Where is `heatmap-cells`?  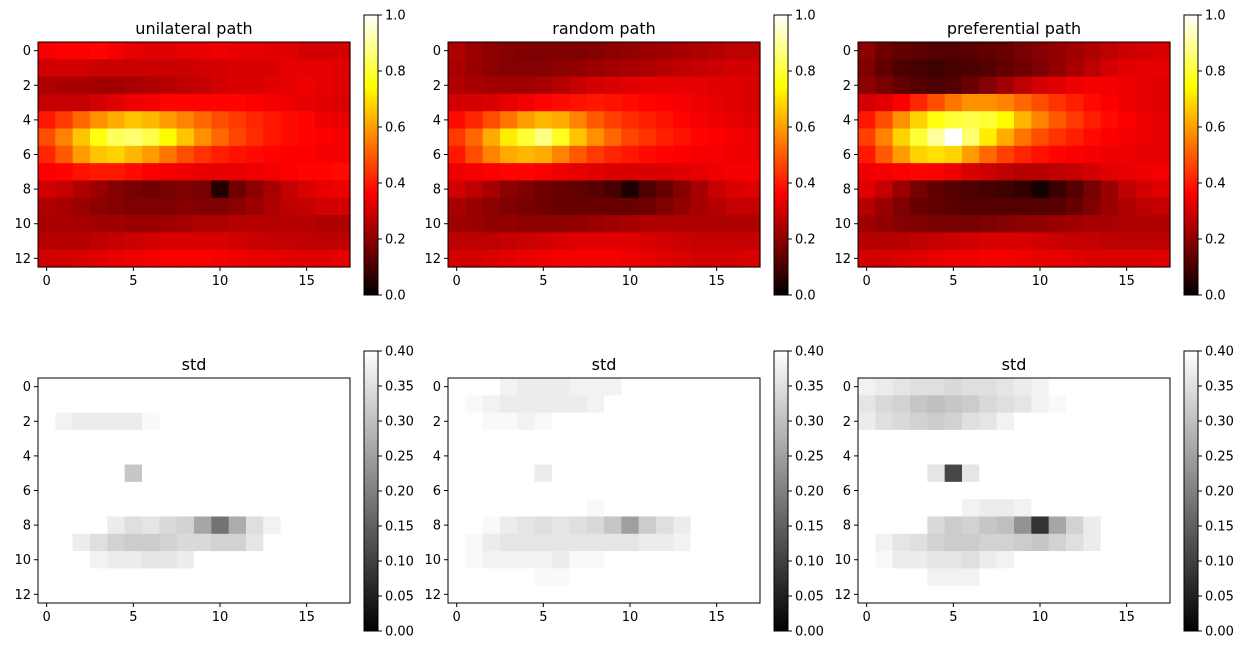
heatmap-cells is located at coordinates (1014, 155).